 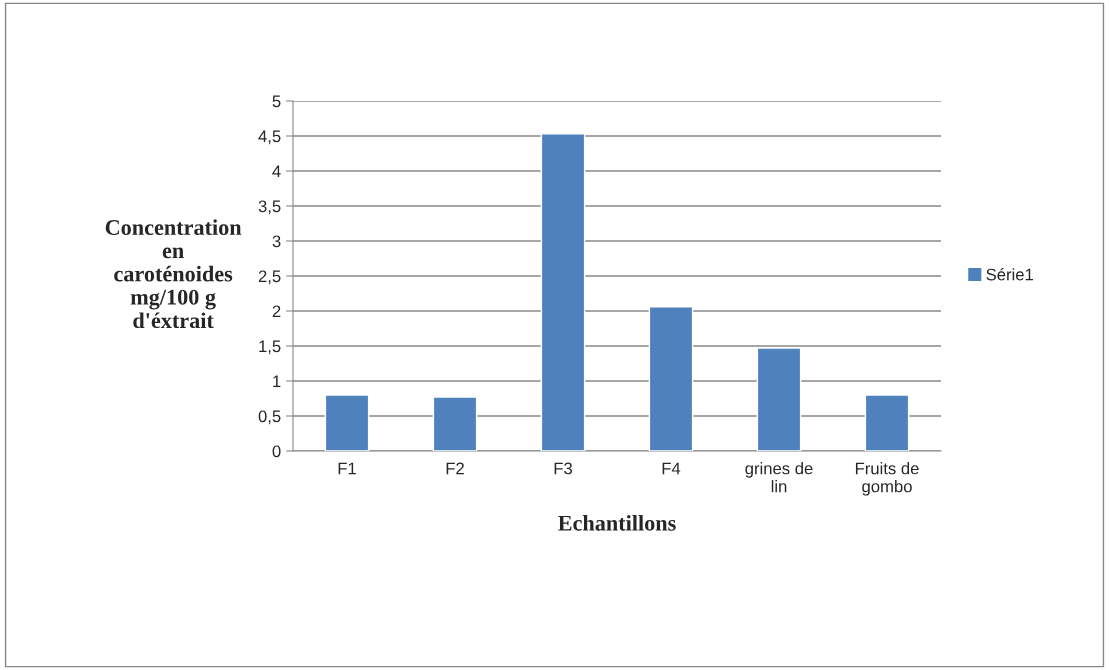 I want to click on y-tick-label: 3,5, so click(x=269, y=207).